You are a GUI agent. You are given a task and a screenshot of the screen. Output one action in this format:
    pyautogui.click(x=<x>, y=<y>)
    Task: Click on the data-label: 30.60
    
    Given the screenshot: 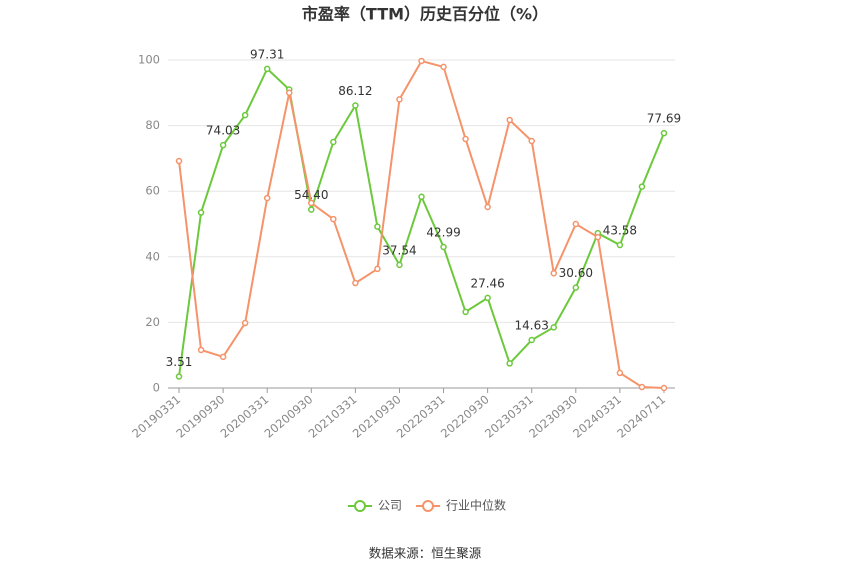 What is the action you would take?
    pyautogui.click(x=576, y=273)
    